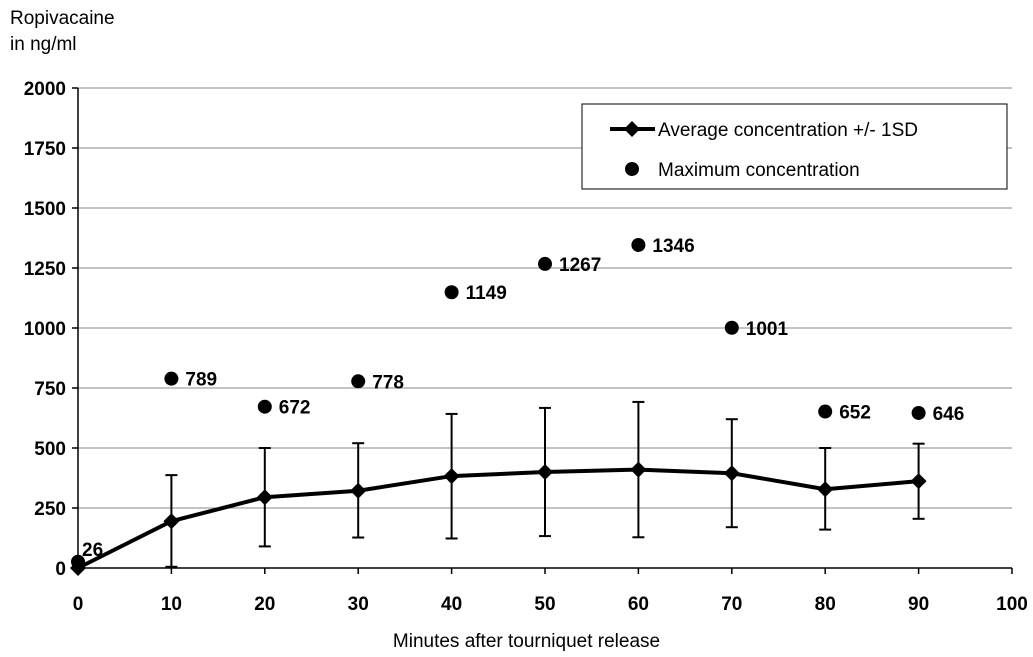 The height and width of the screenshot is (657, 1033). I want to click on y-tick-label-1750: 1750, so click(45, 149).